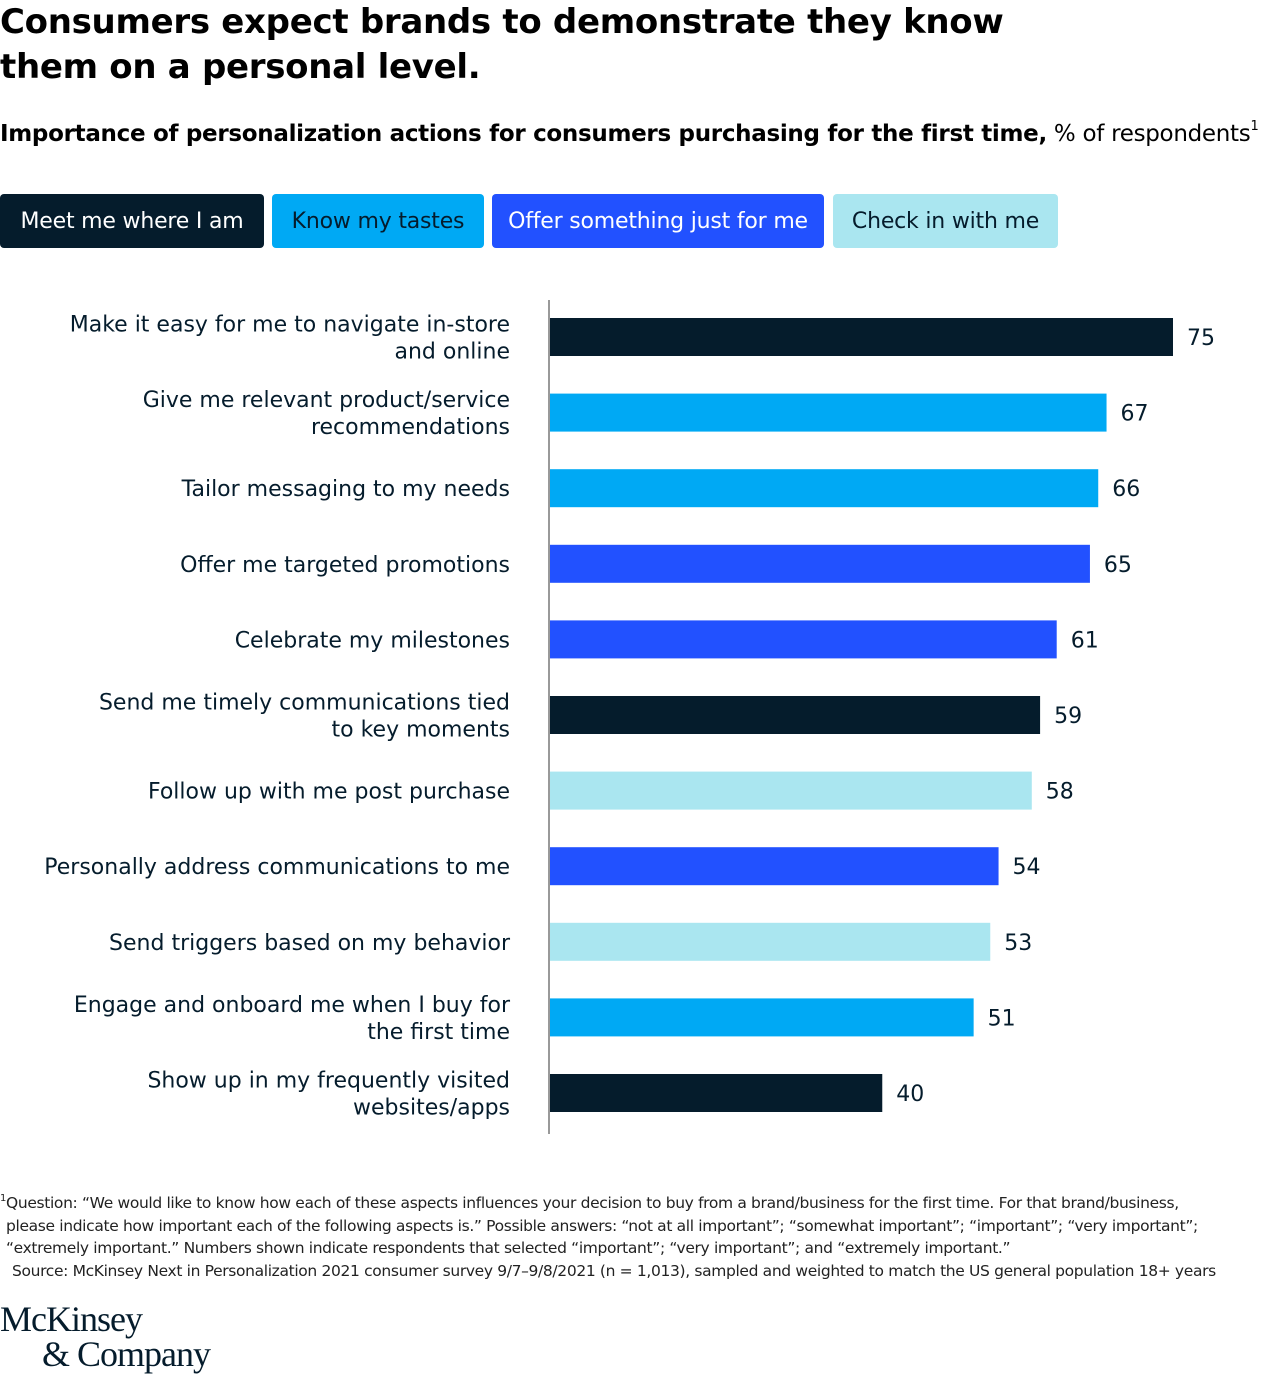 The width and height of the screenshot is (1280, 1374). What do you see at coordinates (1126, 489) in the screenshot?
I see `value-label-tailor-messaging-to-my-needs: 66` at bounding box center [1126, 489].